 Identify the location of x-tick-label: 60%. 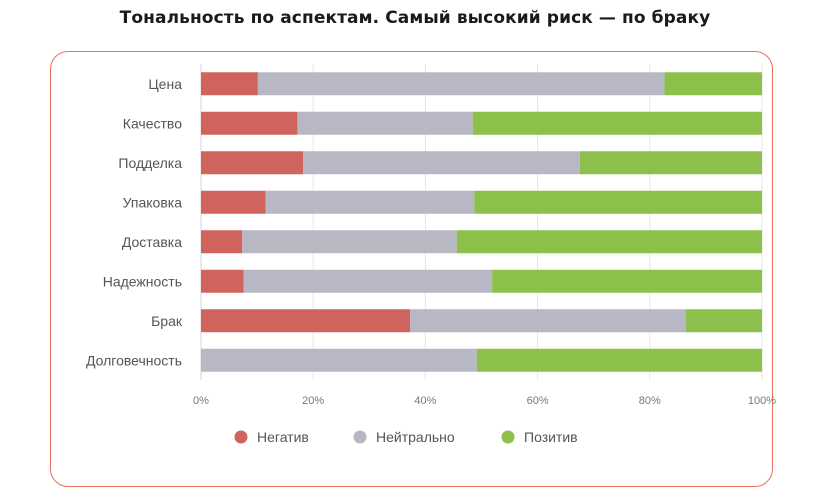
(538, 401).